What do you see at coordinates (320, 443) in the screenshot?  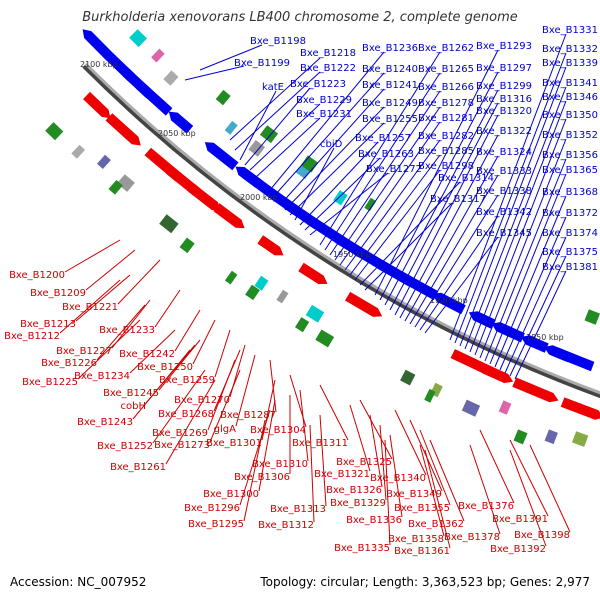 I see `reverse-label: Bxe_B1311` at bounding box center [320, 443].